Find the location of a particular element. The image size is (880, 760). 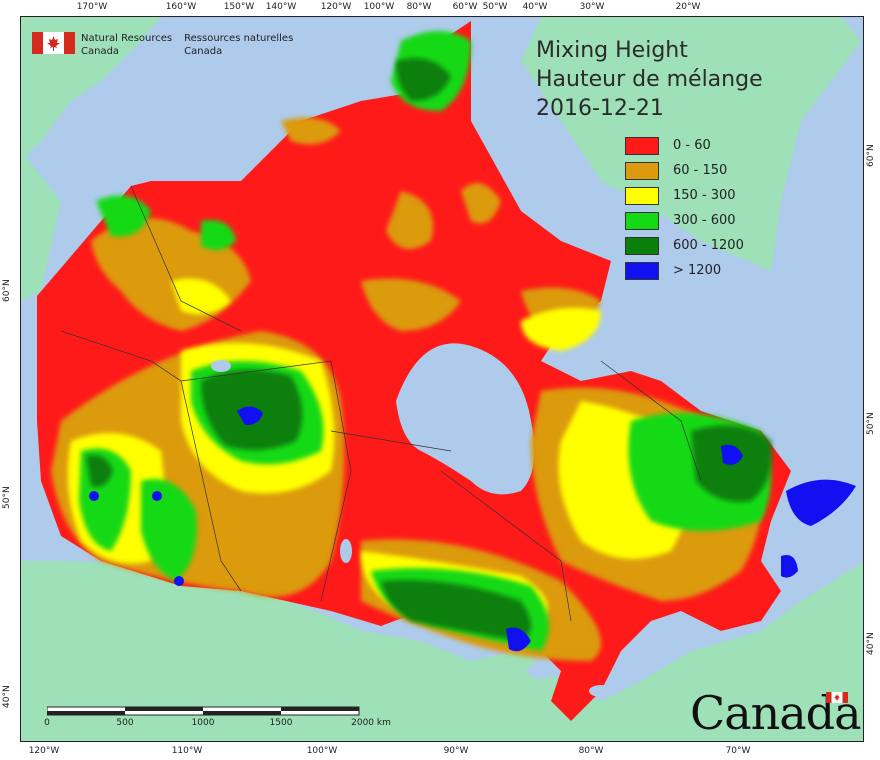

graticule-top-label: 140°W is located at coordinates (281, 7).